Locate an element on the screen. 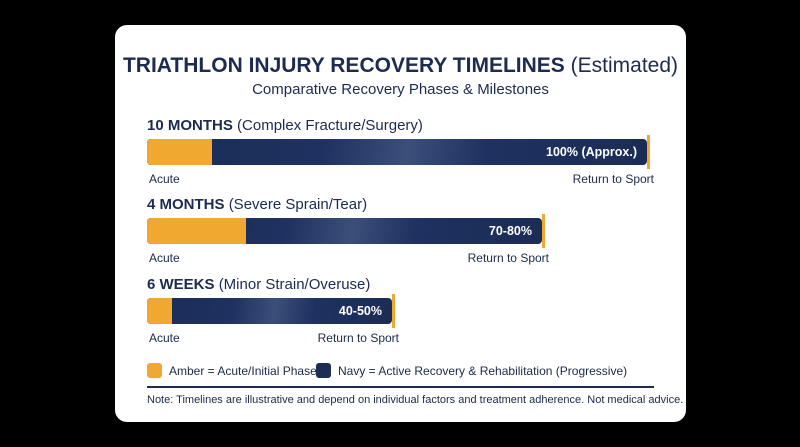  timeline-duration: 10 MONTHS is located at coordinates (190, 125).